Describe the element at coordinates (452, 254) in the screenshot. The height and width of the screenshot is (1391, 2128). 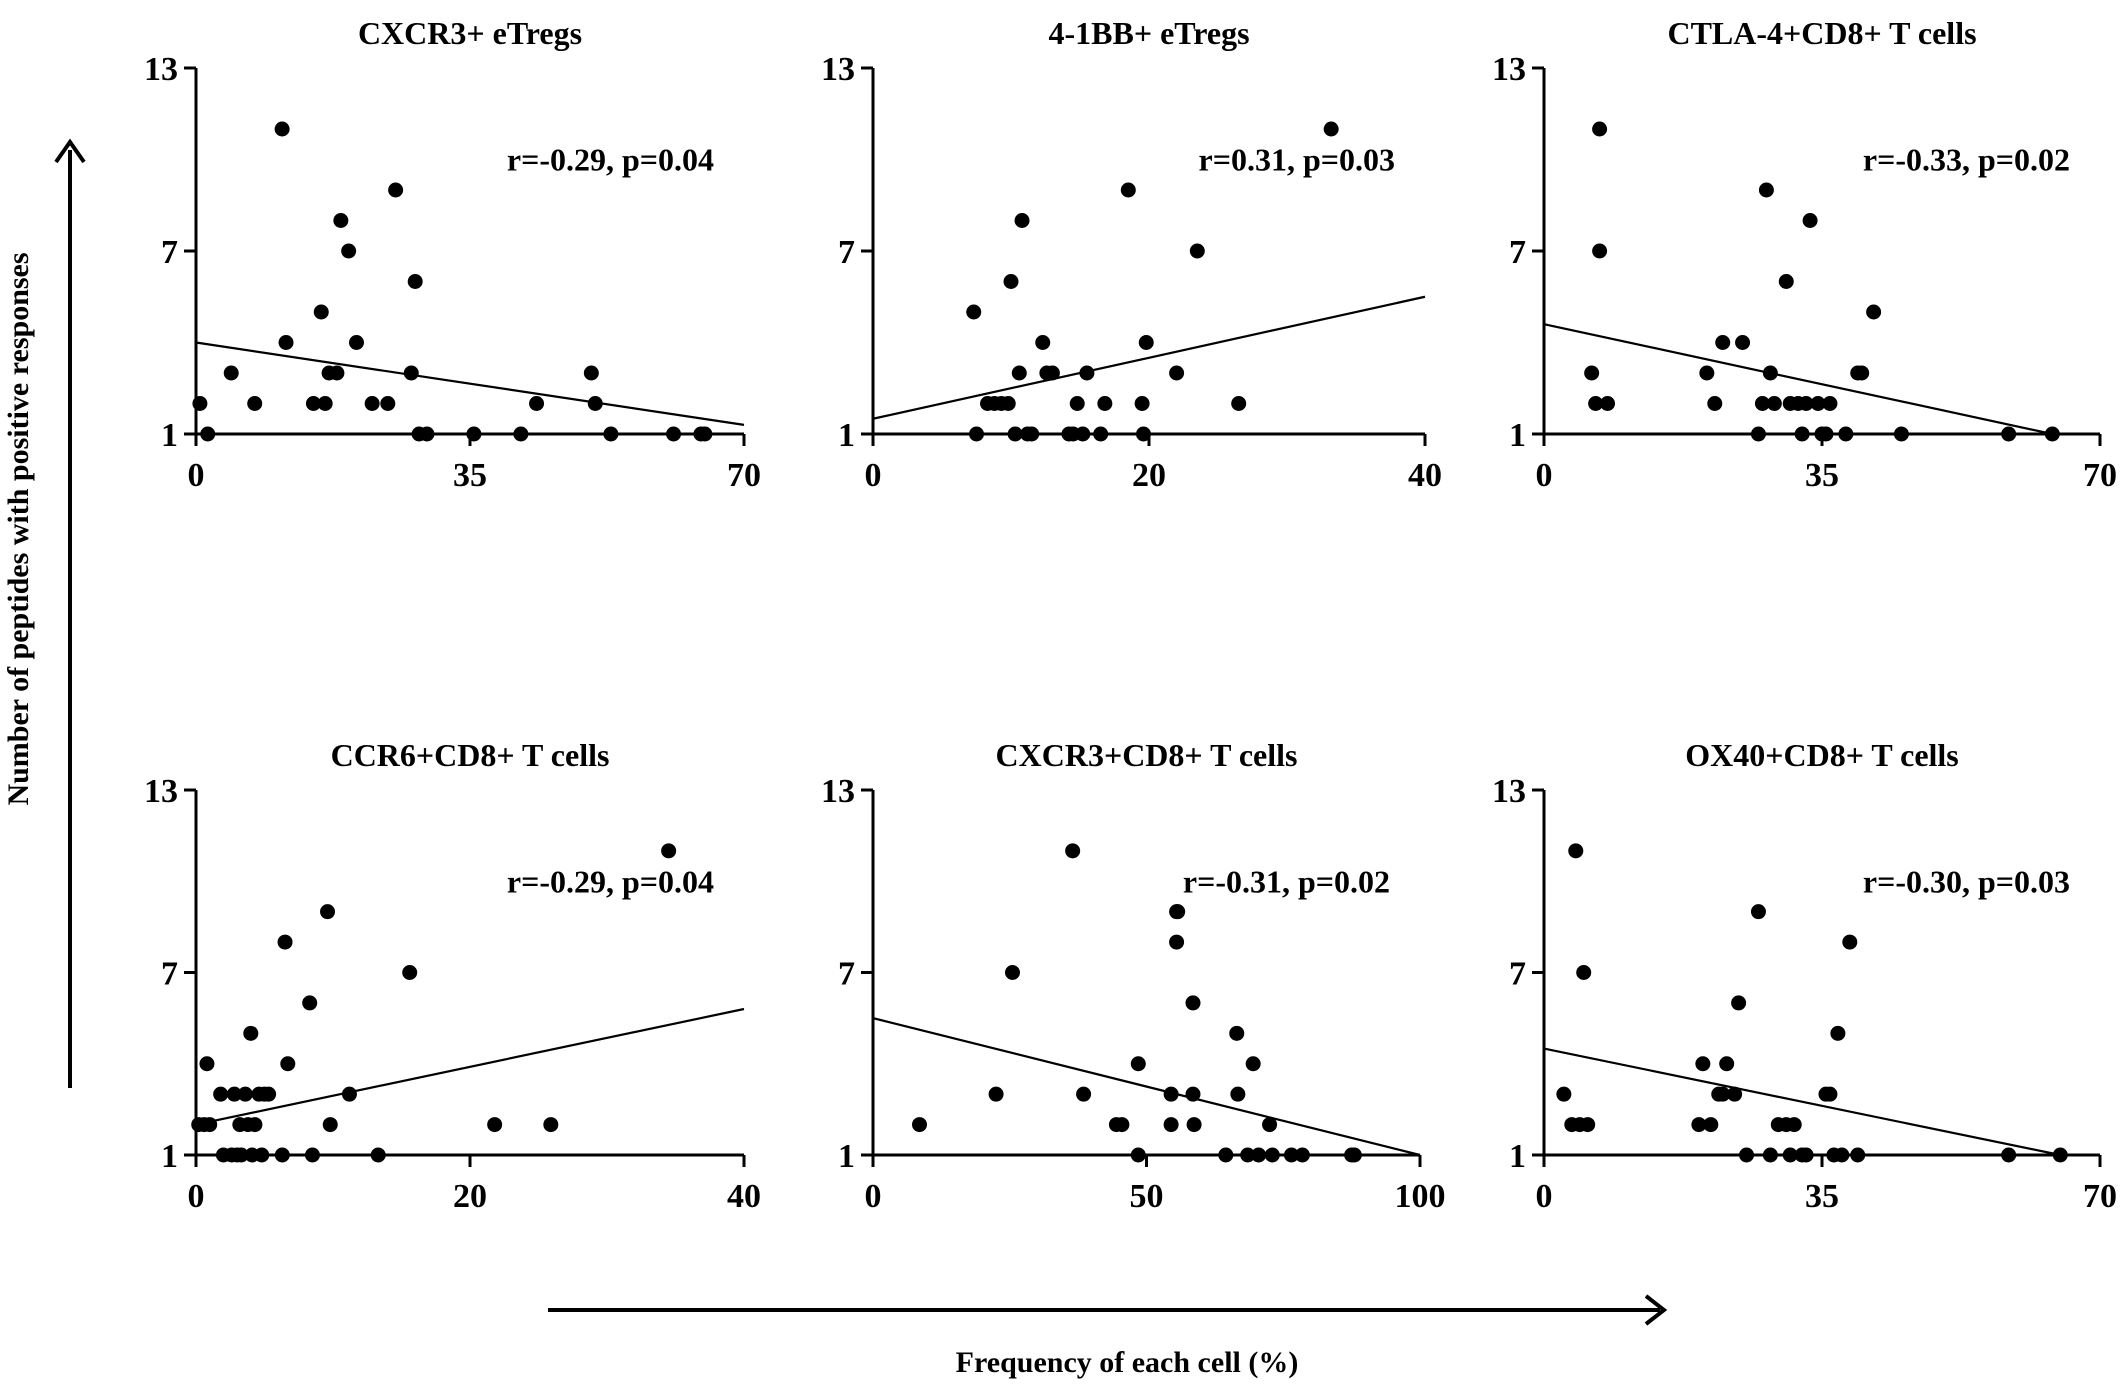
I see `panel-1-cxcr3-etregs: CXCR3+ eTregs 1 7 13 0 35 70 r=-0.29, p=0.04` at that location.